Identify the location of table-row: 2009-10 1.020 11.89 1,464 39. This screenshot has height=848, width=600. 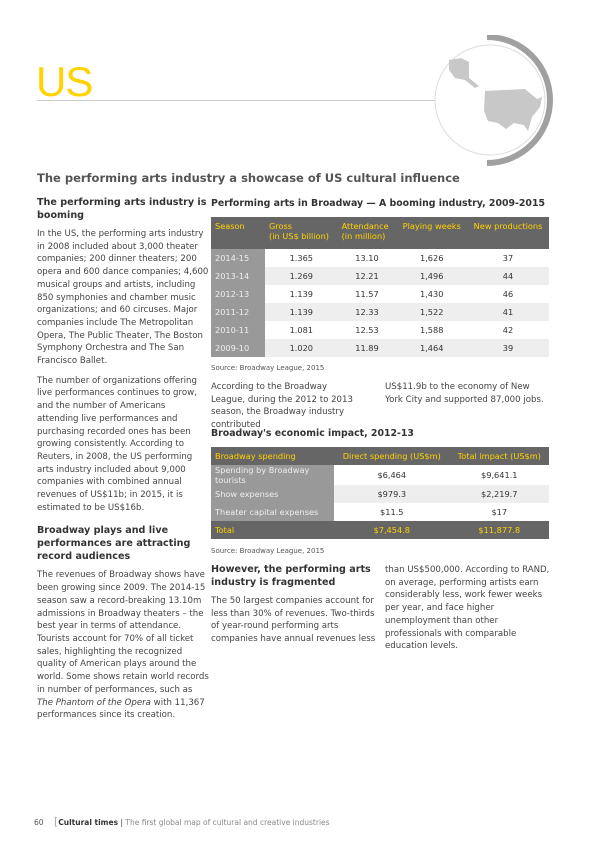
(380, 348).